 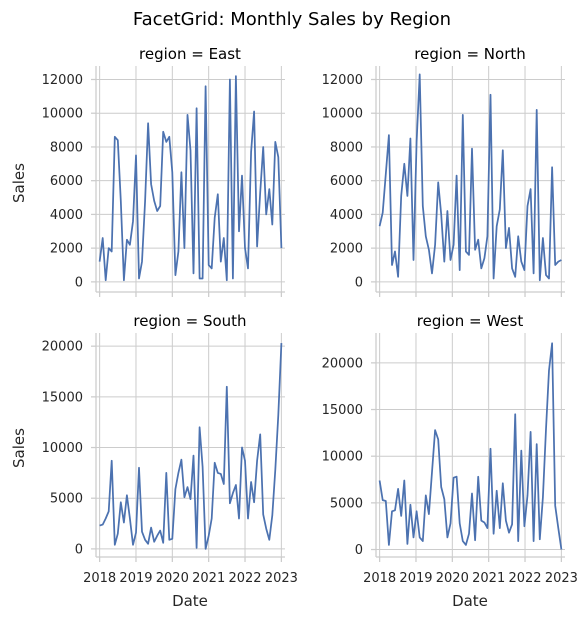 I want to click on sales-line-east, so click(x=190, y=178).